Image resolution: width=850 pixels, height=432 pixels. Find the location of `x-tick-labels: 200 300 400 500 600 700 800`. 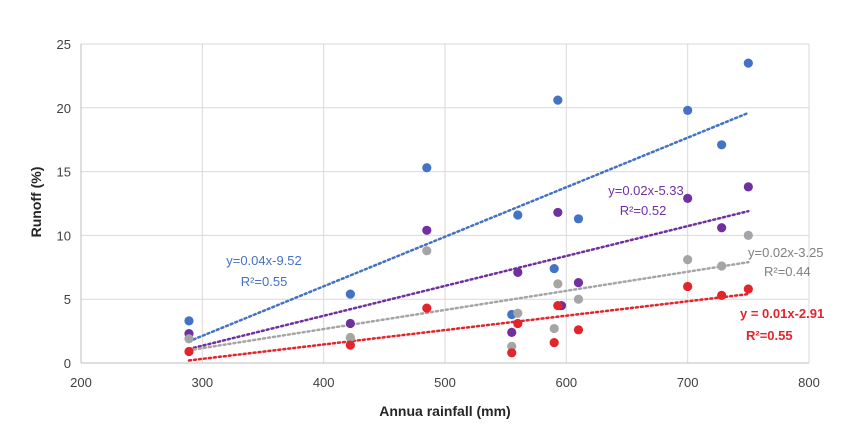

x-tick-labels: 200 300 400 500 600 700 800 is located at coordinates (445, 382).